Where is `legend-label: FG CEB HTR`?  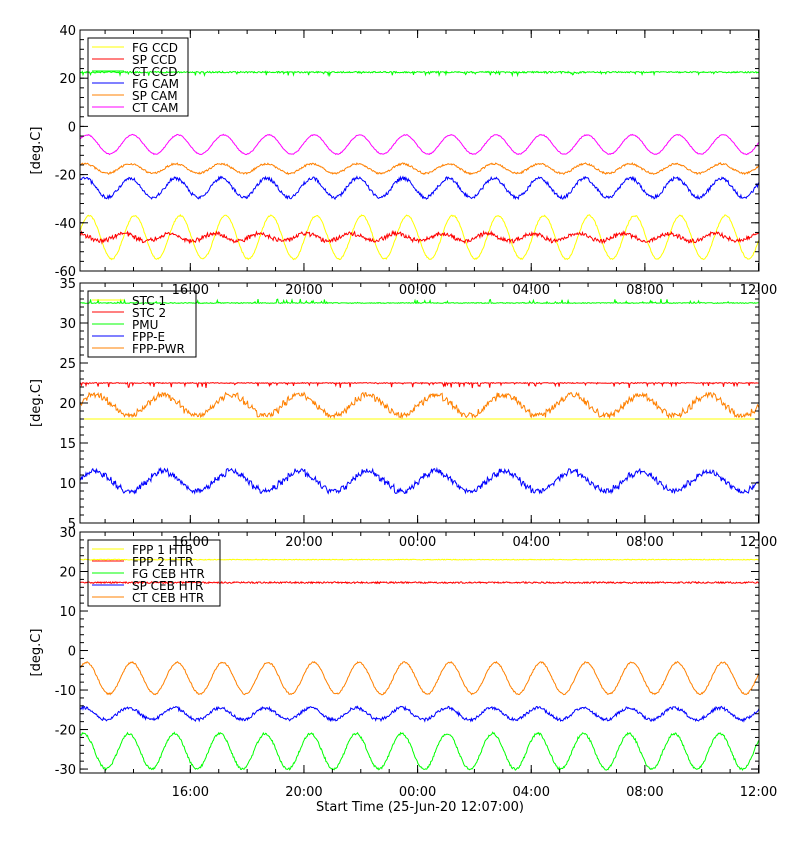
legend-label: FG CEB HTR is located at coordinates (168, 574).